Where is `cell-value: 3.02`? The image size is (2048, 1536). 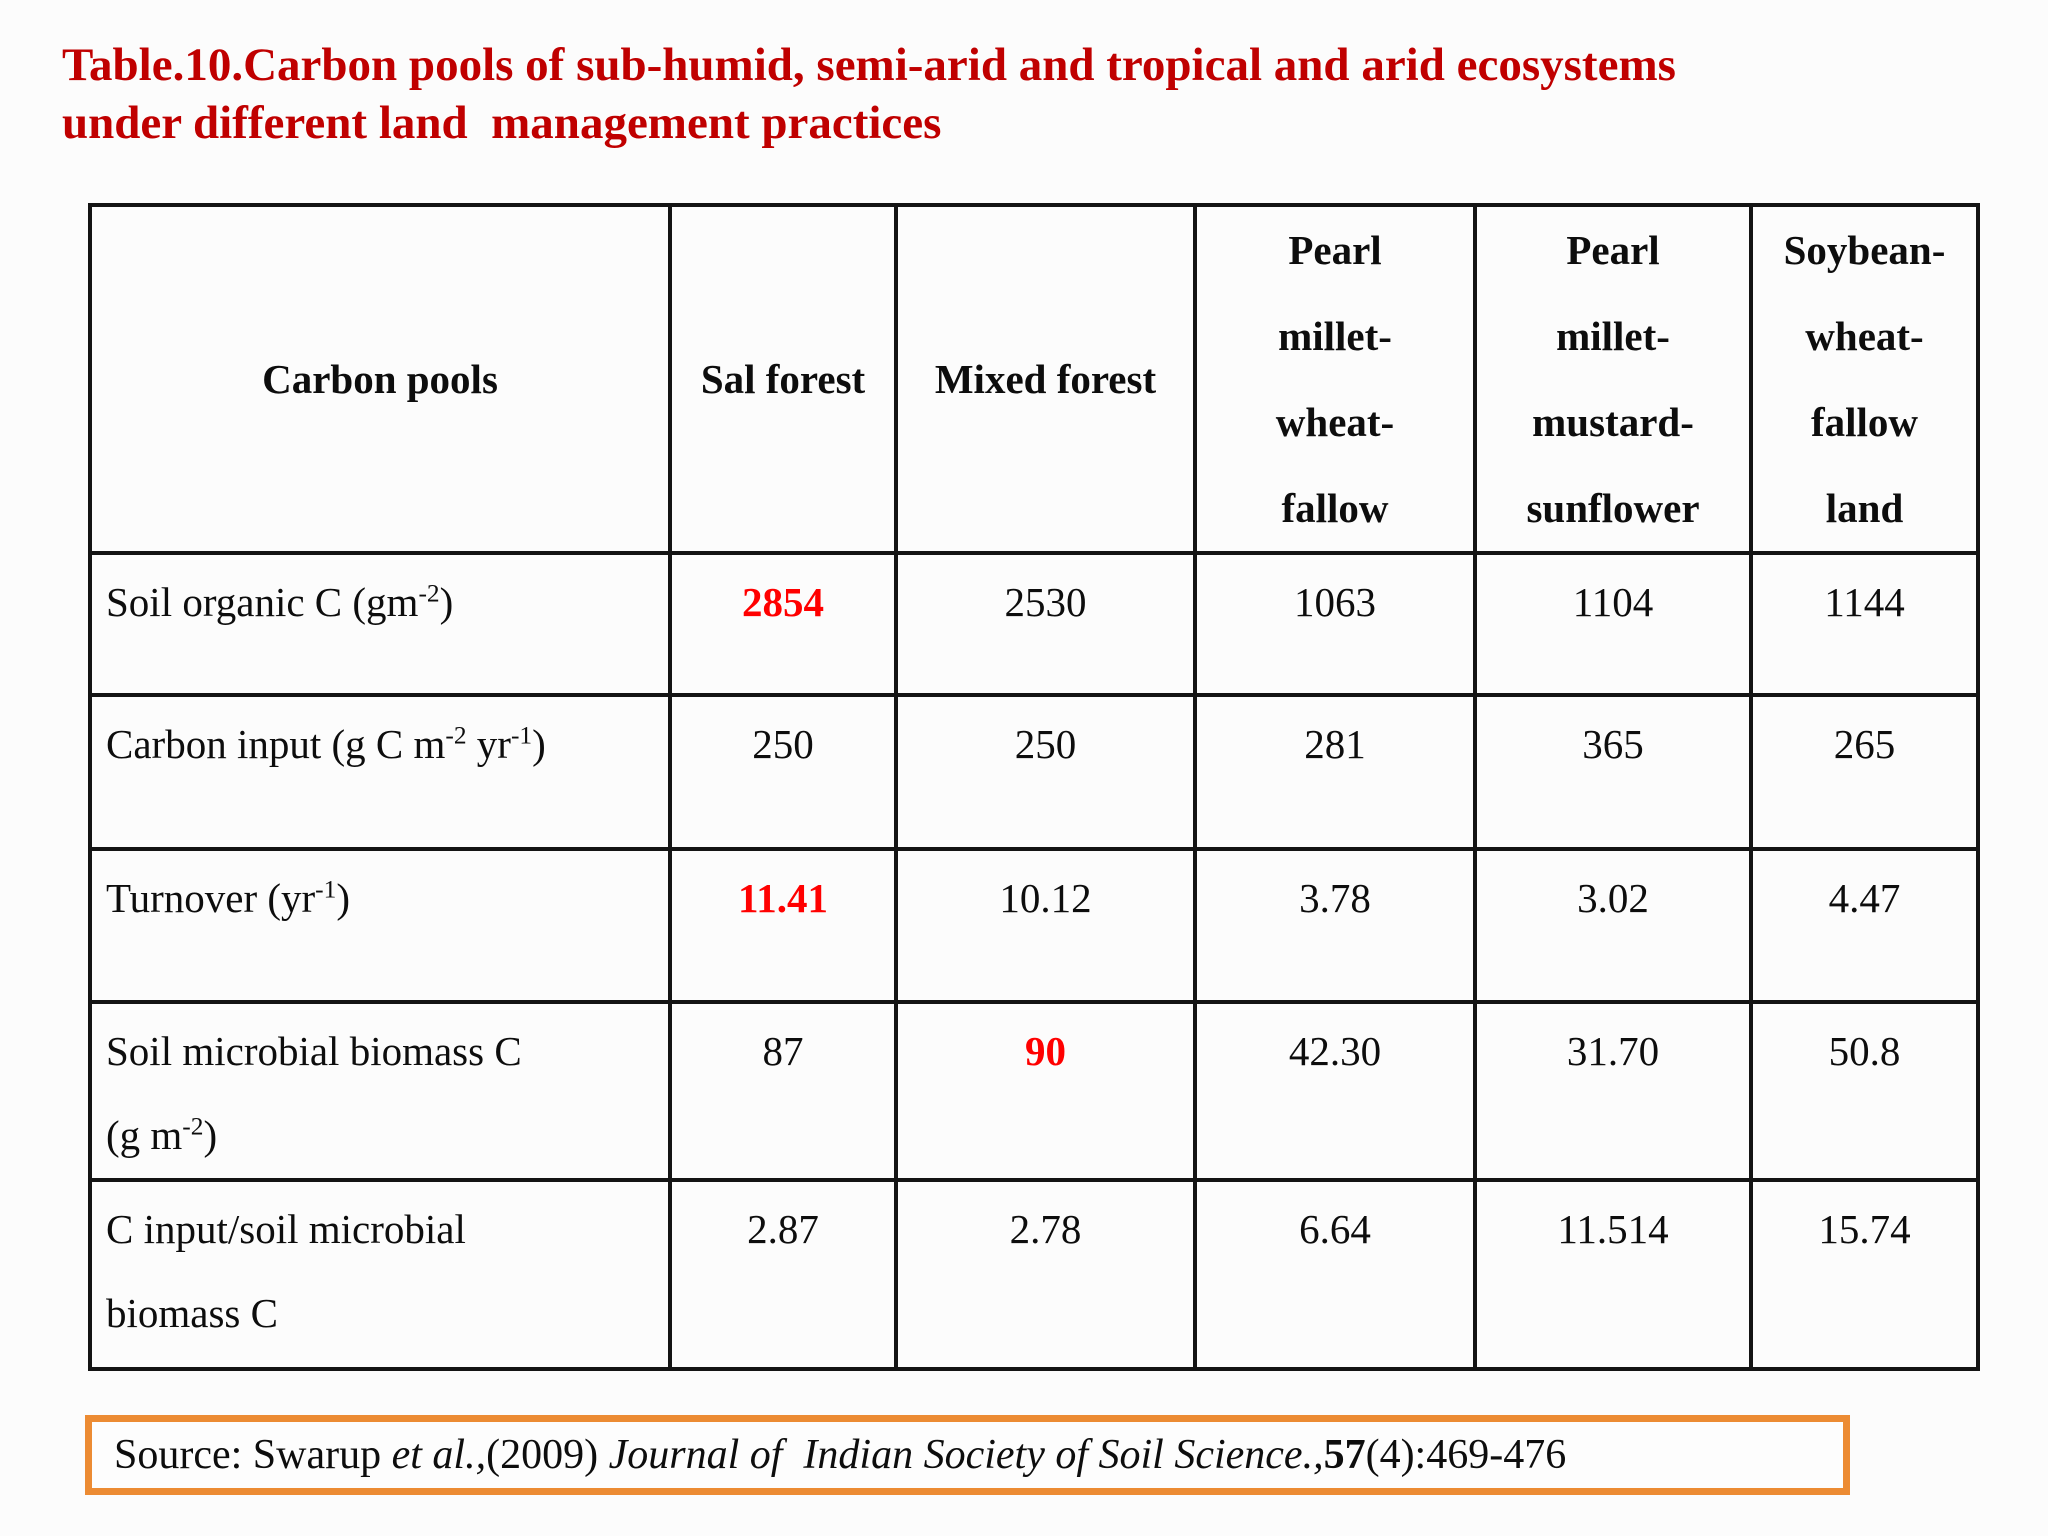
cell-value: 3.02 is located at coordinates (1613, 925).